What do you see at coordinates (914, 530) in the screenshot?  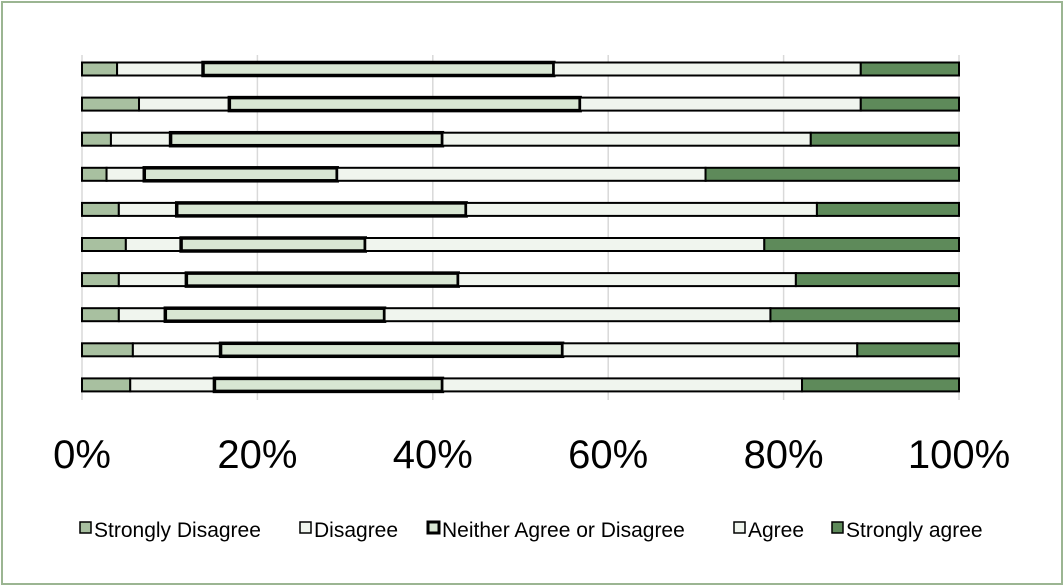 I see `legend-label: Strongly agree` at bounding box center [914, 530].